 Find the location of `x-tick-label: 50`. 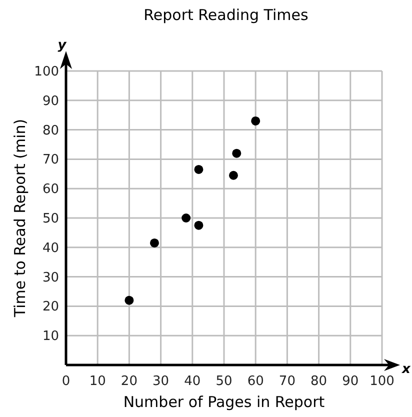

x-tick-label: 50 is located at coordinates (224, 381).